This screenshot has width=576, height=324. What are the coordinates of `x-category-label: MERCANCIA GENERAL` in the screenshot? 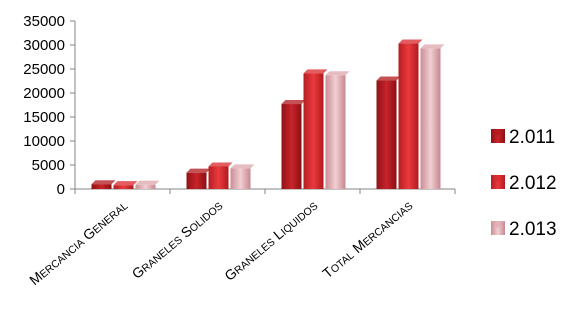 It's located at (78, 242).